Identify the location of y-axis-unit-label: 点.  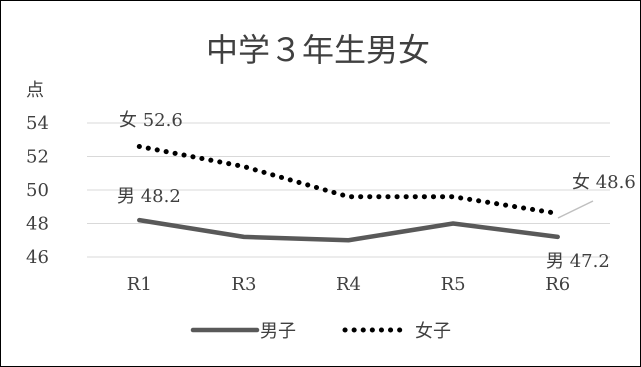
(35, 90).